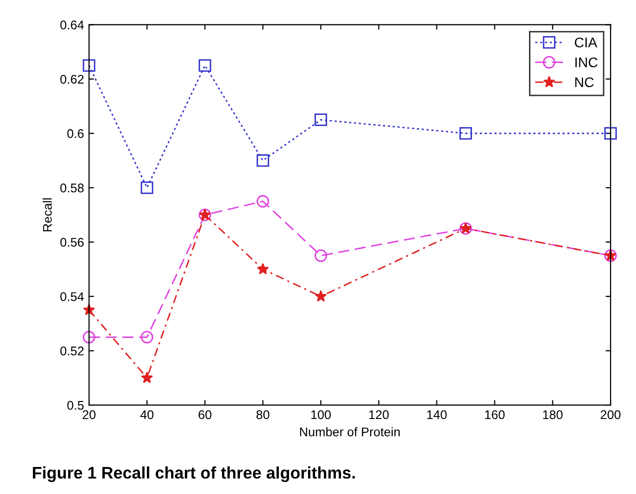 The height and width of the screenshot is (494, 636). I want to click on x-tick-label: 100, so click(321, 415).